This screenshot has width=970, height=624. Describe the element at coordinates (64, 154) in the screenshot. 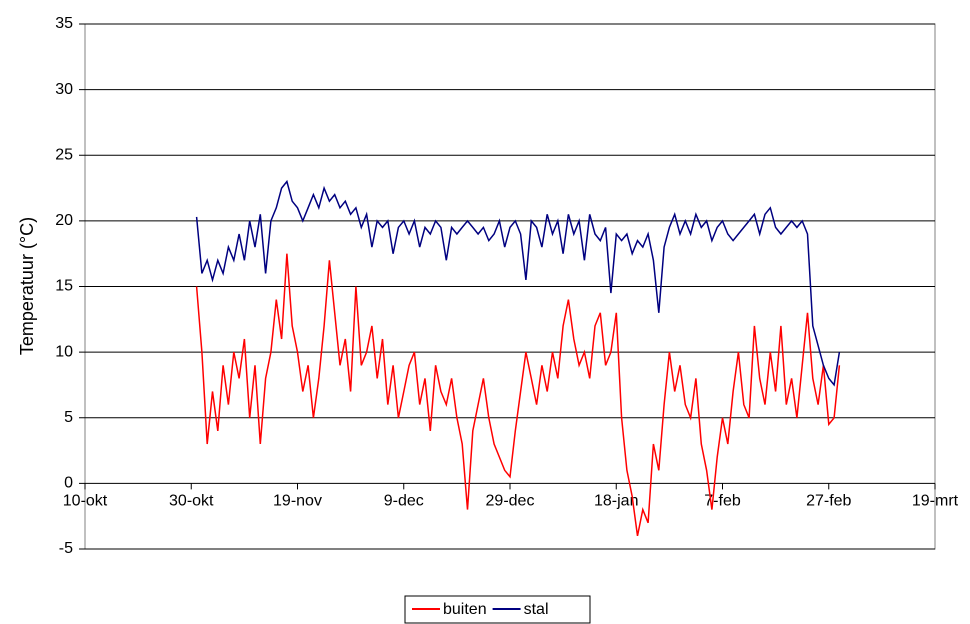

I see `y-tick-label: 25` at that location.